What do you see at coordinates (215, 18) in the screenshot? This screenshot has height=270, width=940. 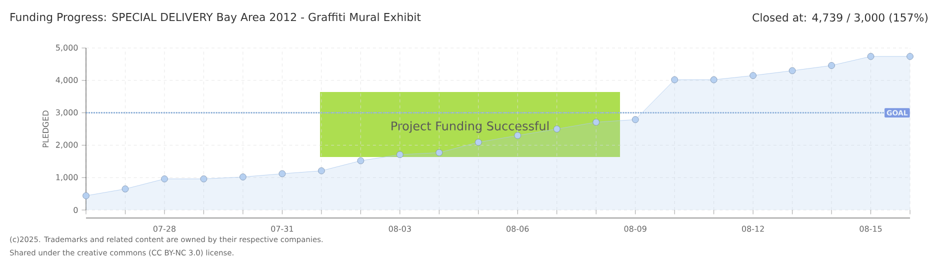 I see `chart-title: Funding Progress: SPECIAL DELIVERY Bay Area 2012 - Graffiti Mural Exhibit` at bounding box center [215, 18].